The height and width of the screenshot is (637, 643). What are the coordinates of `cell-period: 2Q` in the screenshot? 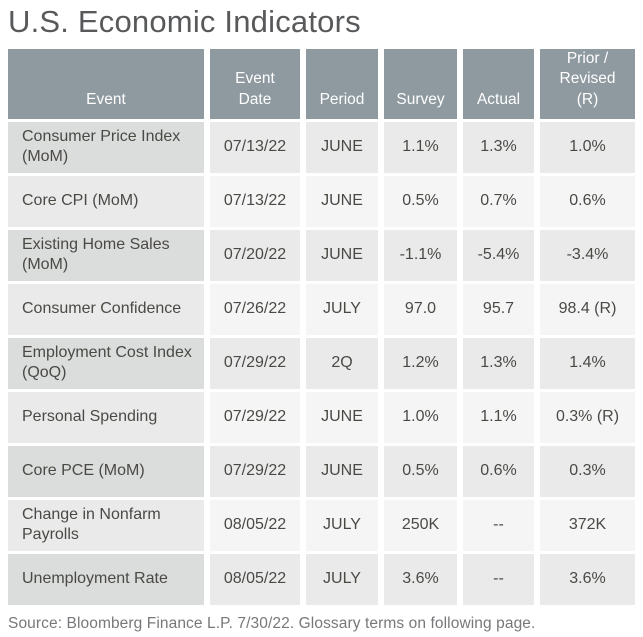 It's located at (342, 363).